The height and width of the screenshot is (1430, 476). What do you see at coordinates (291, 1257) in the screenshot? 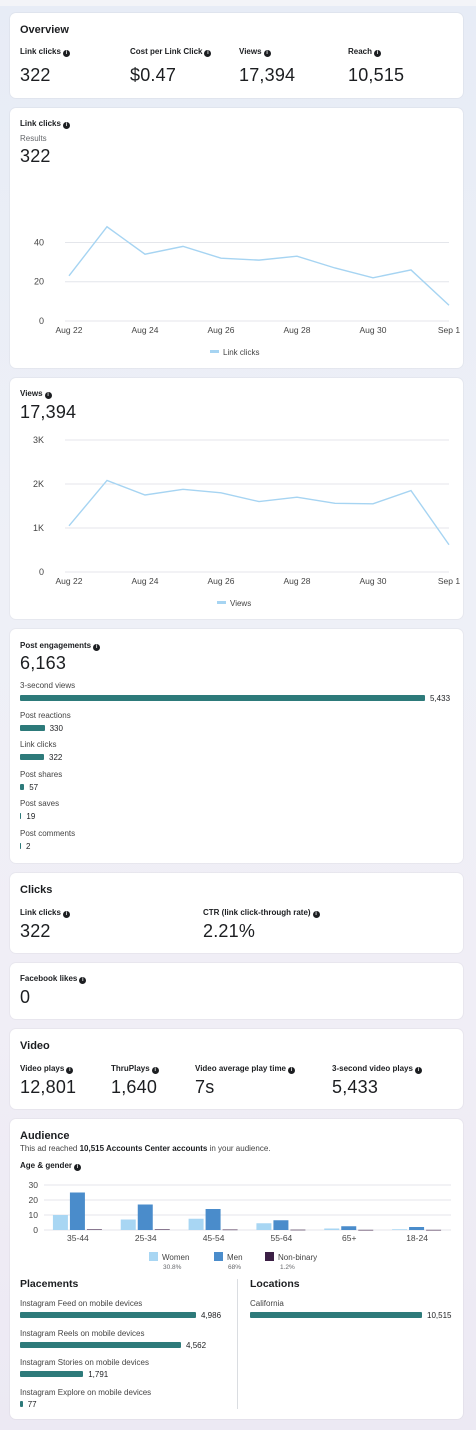
I see `legend-non-binary: Non-binary` at bounding box center [291, 1257].